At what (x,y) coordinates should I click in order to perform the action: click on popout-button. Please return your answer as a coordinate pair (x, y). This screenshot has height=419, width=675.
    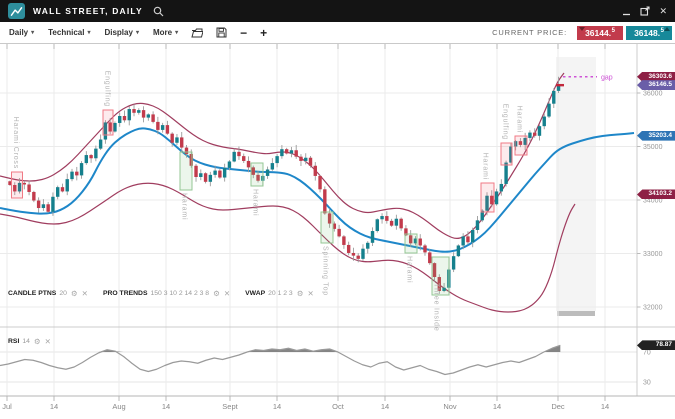
    Looking at the image, I should click on (645, 11).